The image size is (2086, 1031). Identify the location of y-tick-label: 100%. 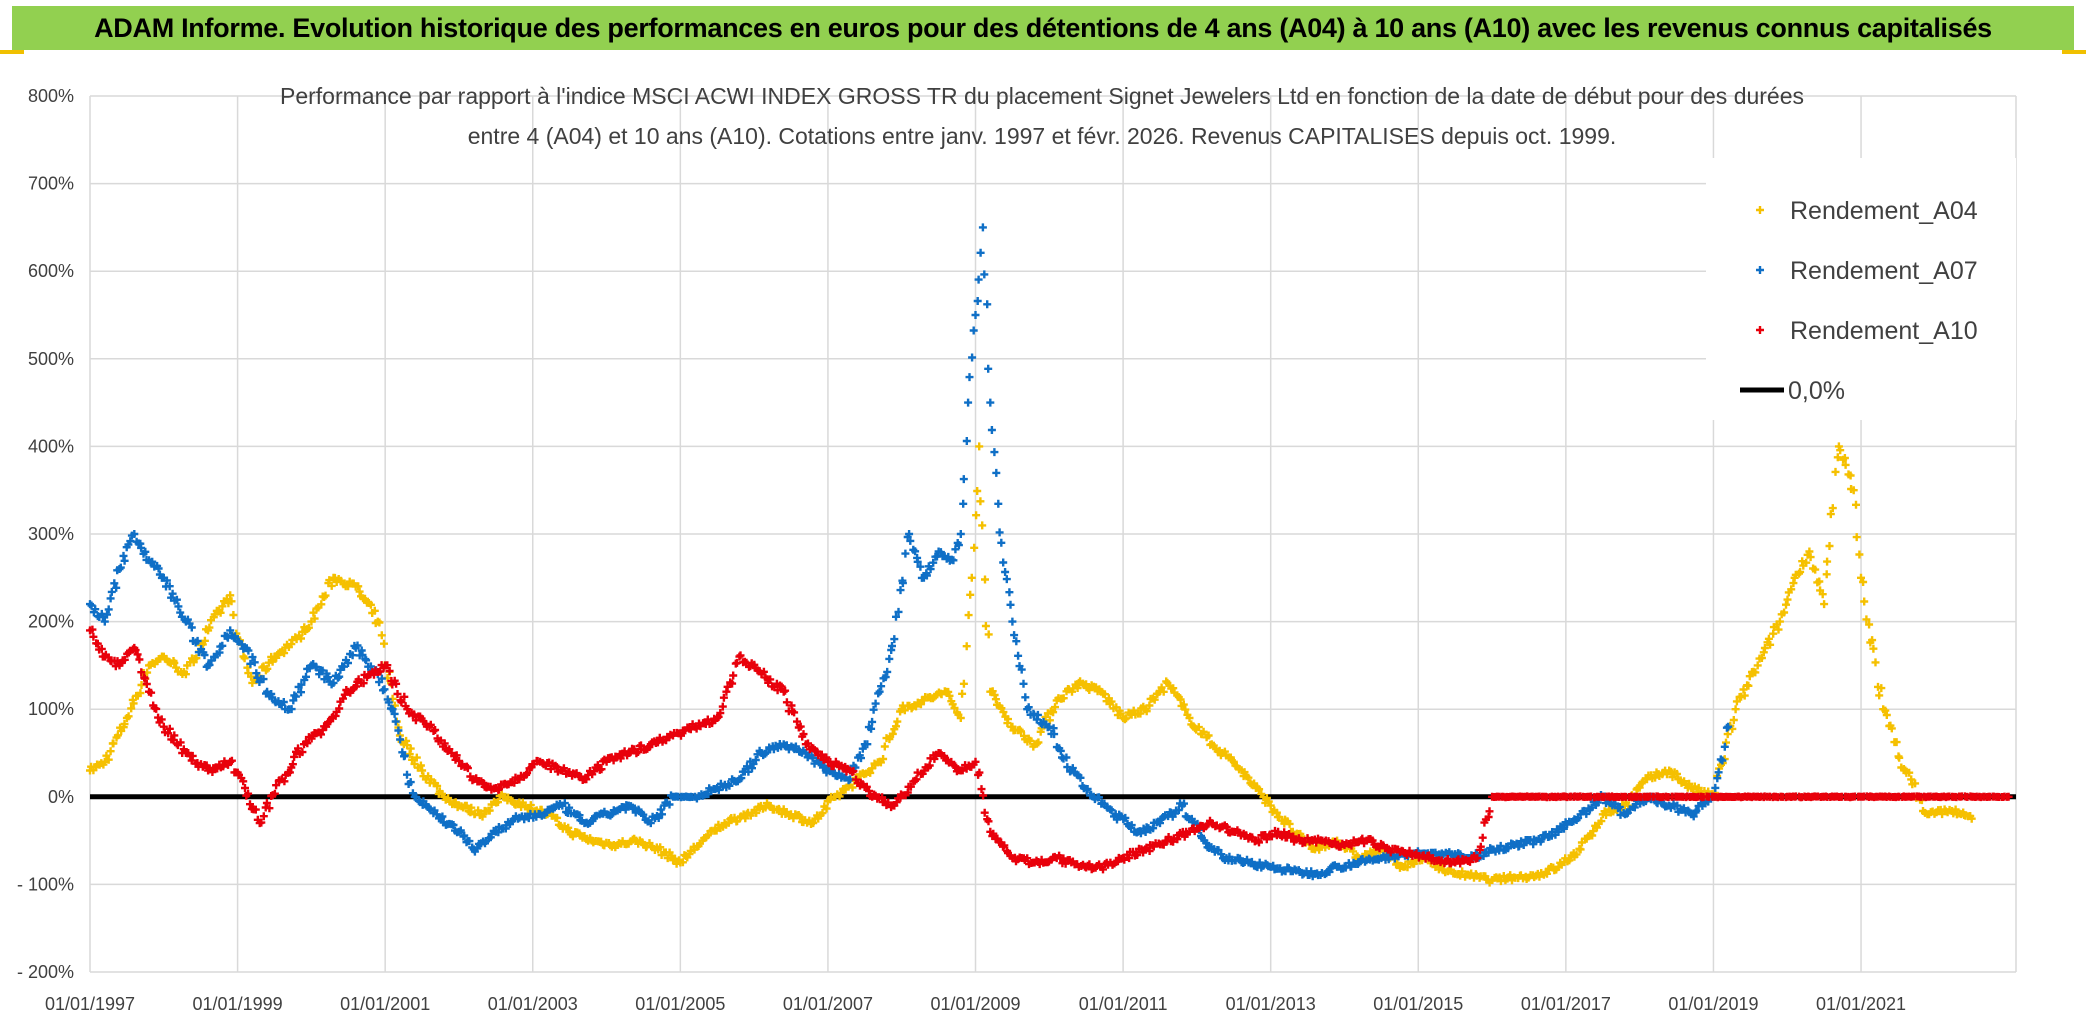
(51, 709).